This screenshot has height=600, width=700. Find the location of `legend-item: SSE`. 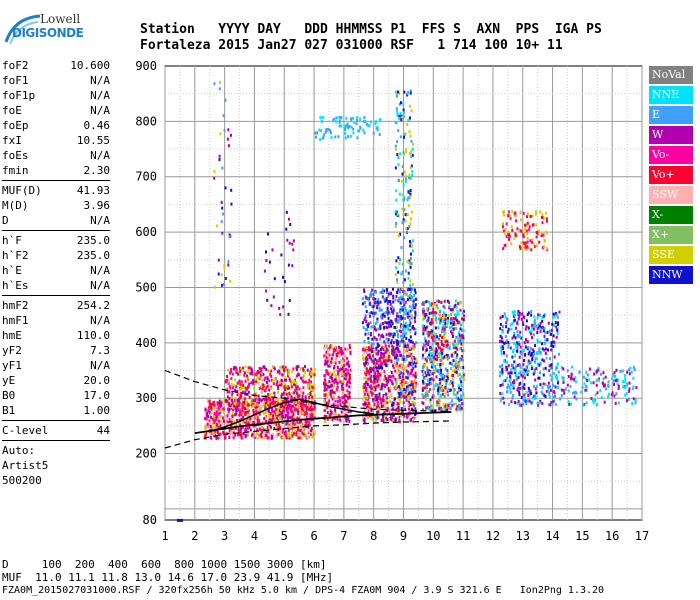

legend-item: SSE is located at coordinates (671, 255).